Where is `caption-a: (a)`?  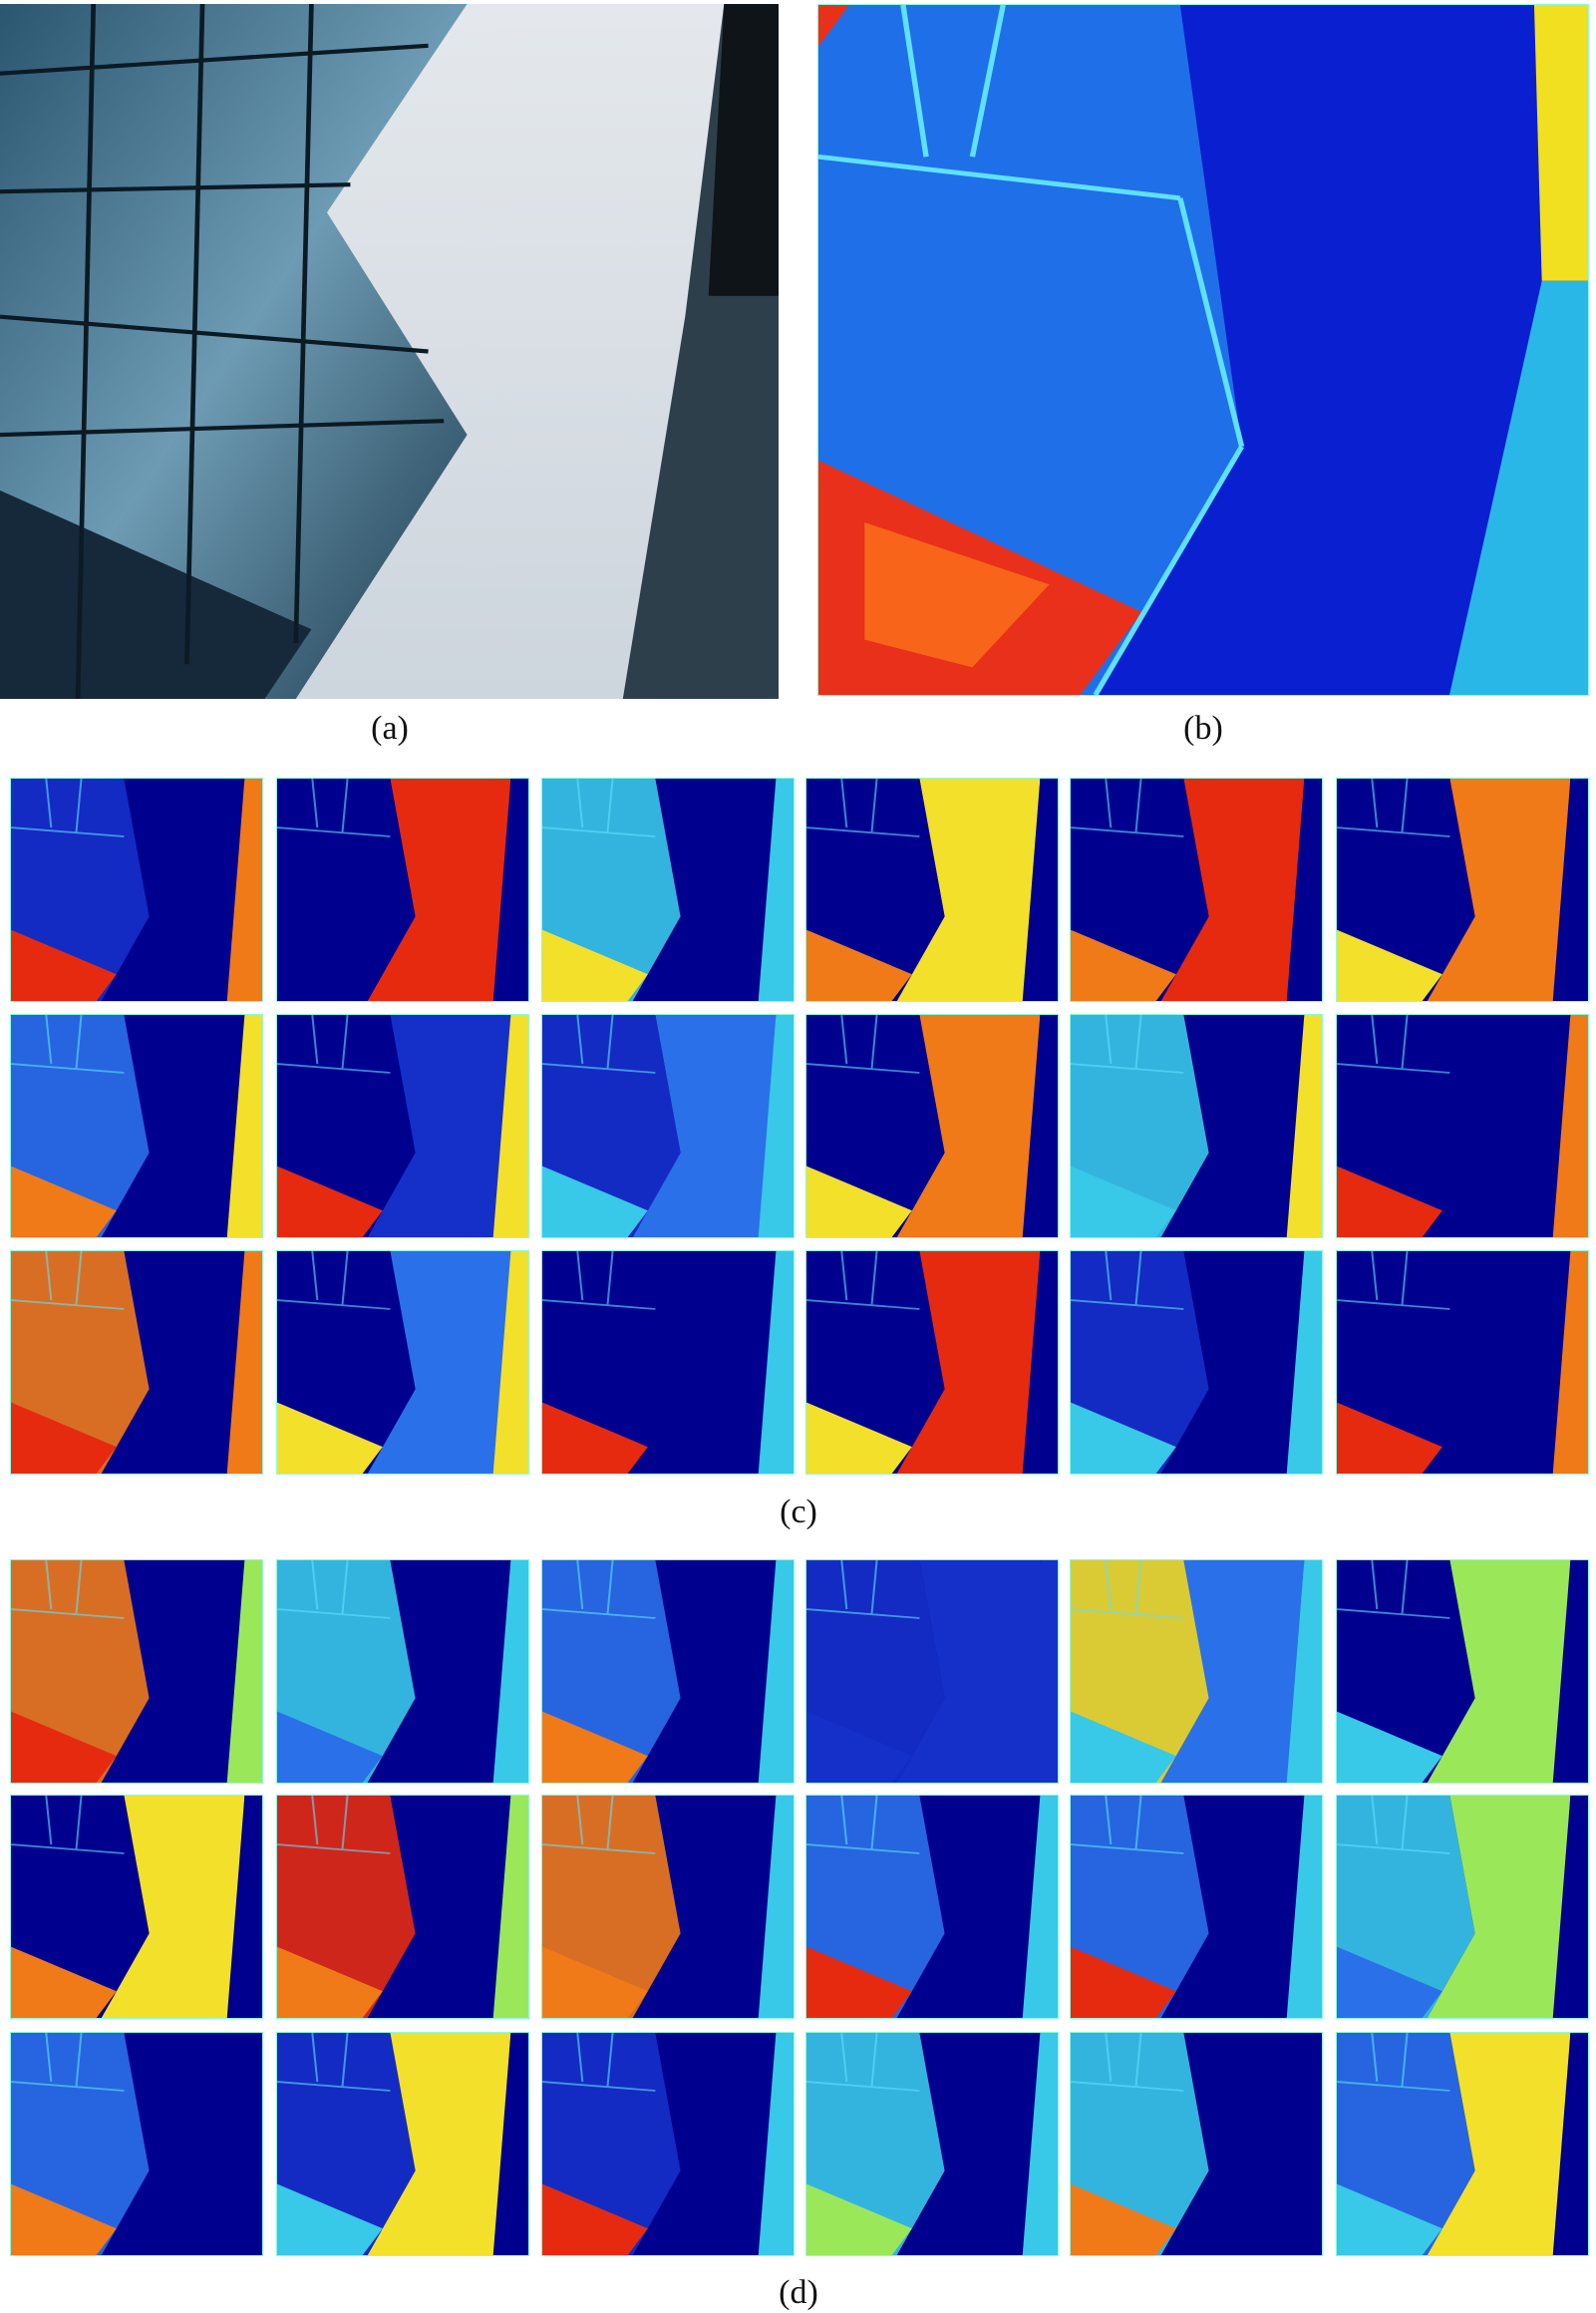 caption-a: (a) is located at coordinates (390, 728).